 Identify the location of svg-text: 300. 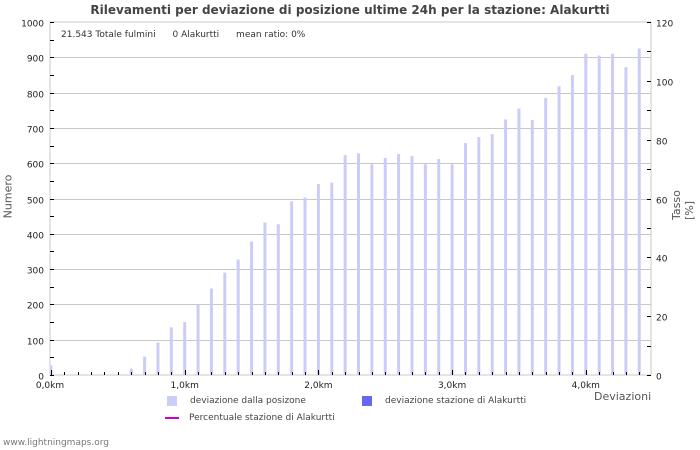
(35, 272).